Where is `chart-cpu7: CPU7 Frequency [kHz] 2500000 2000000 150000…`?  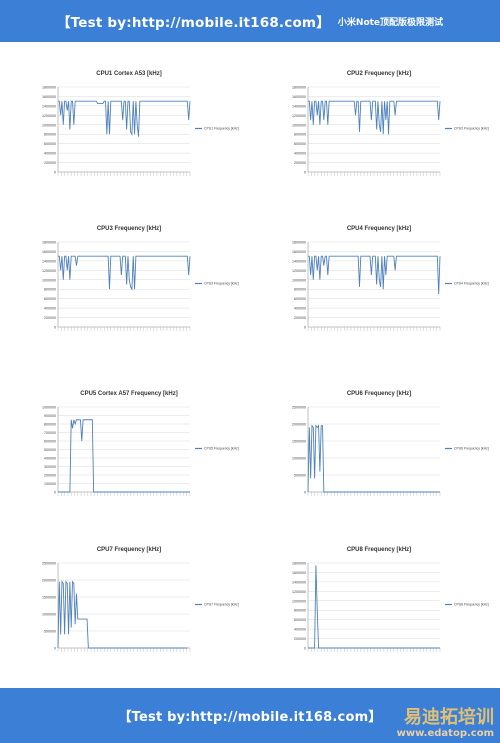
chart-cpu7: CPU7 Frequency [kHz] 2500000 2000000 150000… is located at coordinates (140, 599).